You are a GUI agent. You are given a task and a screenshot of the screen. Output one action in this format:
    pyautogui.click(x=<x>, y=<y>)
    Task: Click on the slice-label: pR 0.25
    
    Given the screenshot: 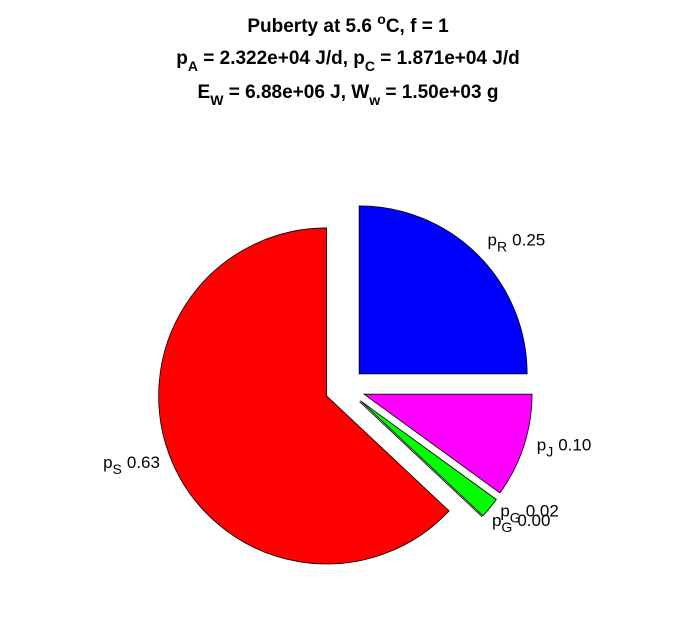 What is the action you would take?
    pyautogui.click(x=517, y=242)
    